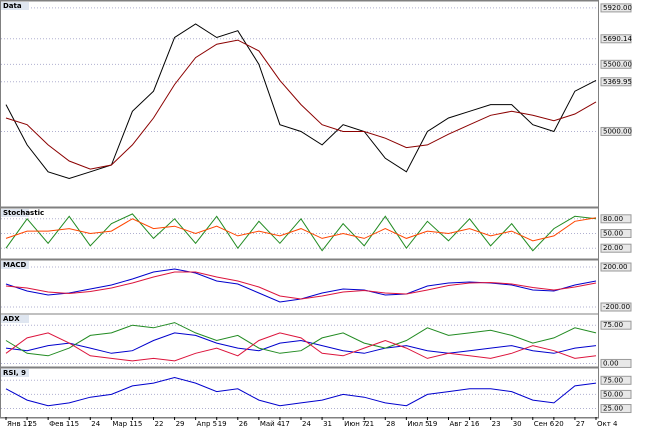 Image resolution: width=650 pixels, height=428 pixels. I want to click on x-tick-label: 21, so click(369, 424).